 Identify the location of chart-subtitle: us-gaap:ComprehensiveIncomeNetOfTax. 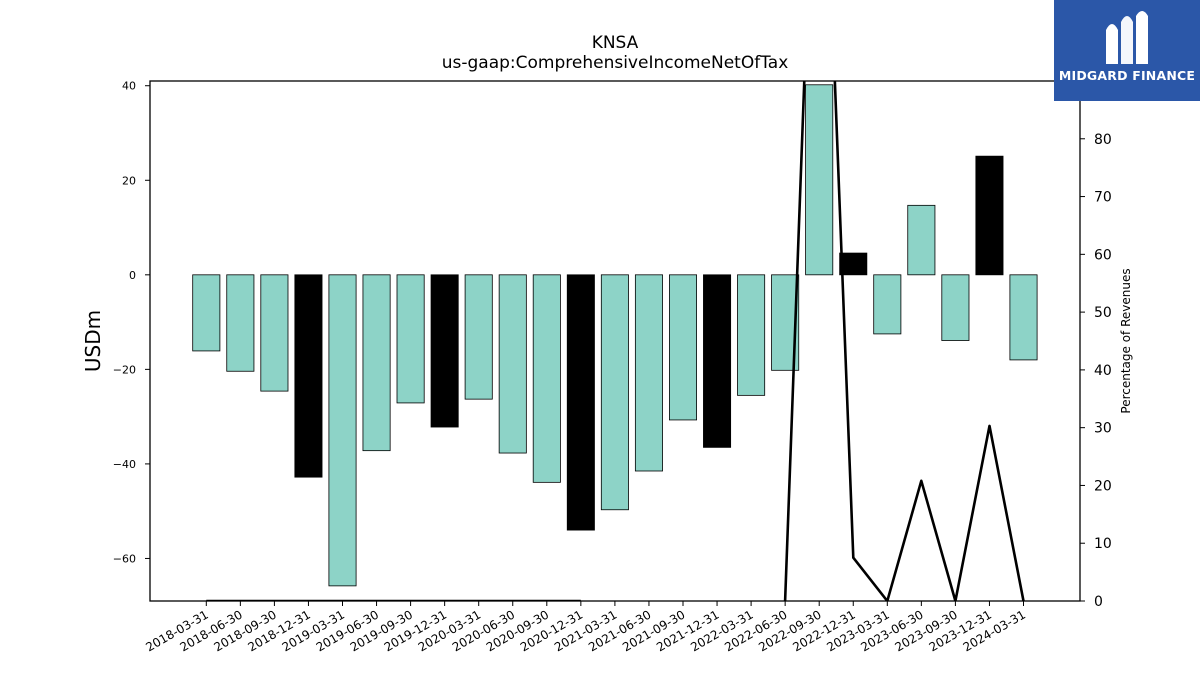
(615, 63).